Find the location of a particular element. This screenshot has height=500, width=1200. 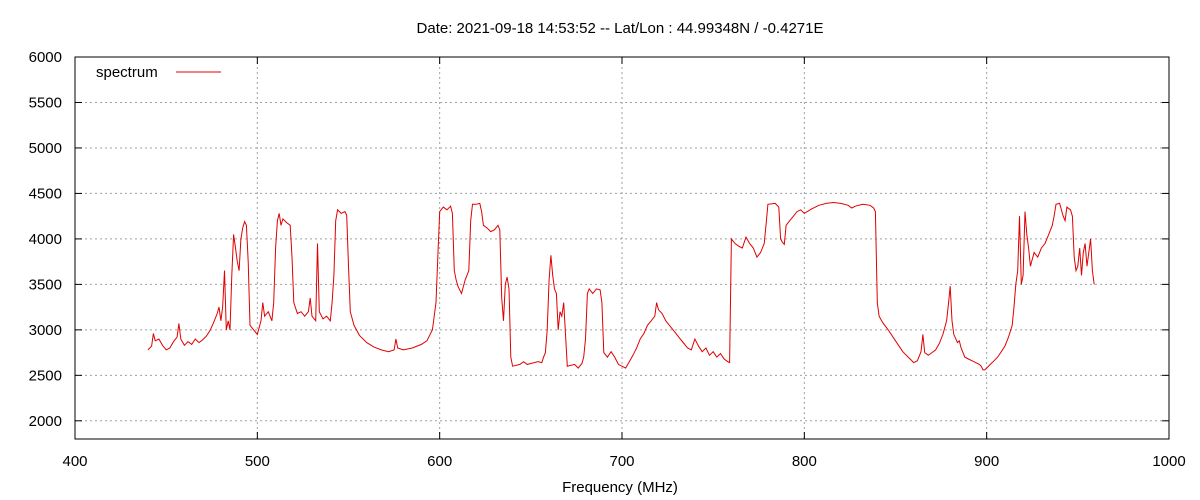

x-tick-label: 500 is located at coordinates (257, 461).